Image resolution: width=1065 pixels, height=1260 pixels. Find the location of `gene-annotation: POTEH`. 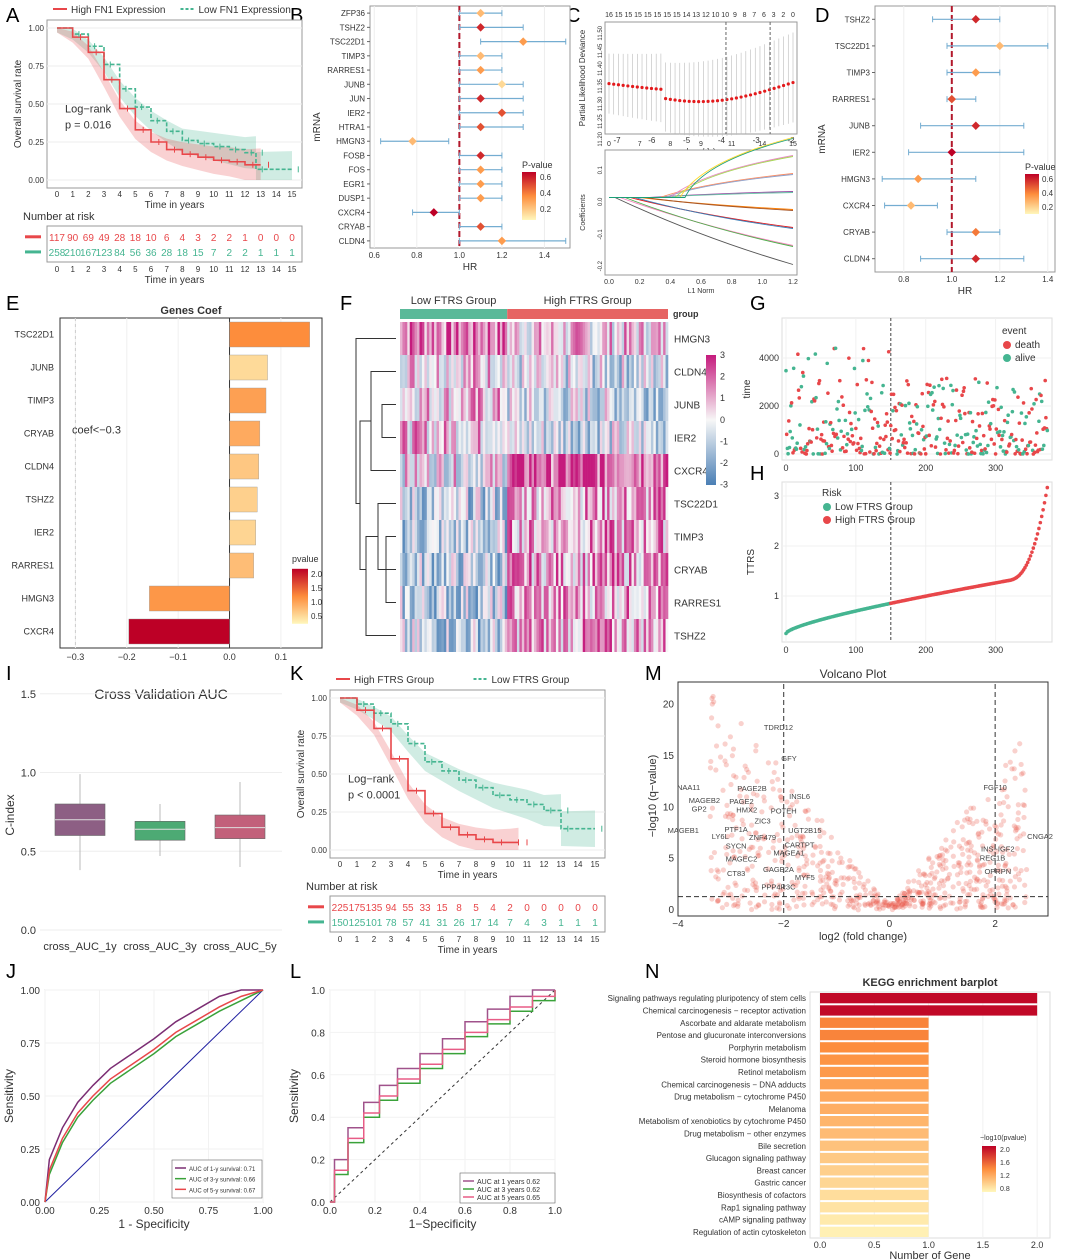

gene-annotation: POTEH is located at coordinates (784, 810).